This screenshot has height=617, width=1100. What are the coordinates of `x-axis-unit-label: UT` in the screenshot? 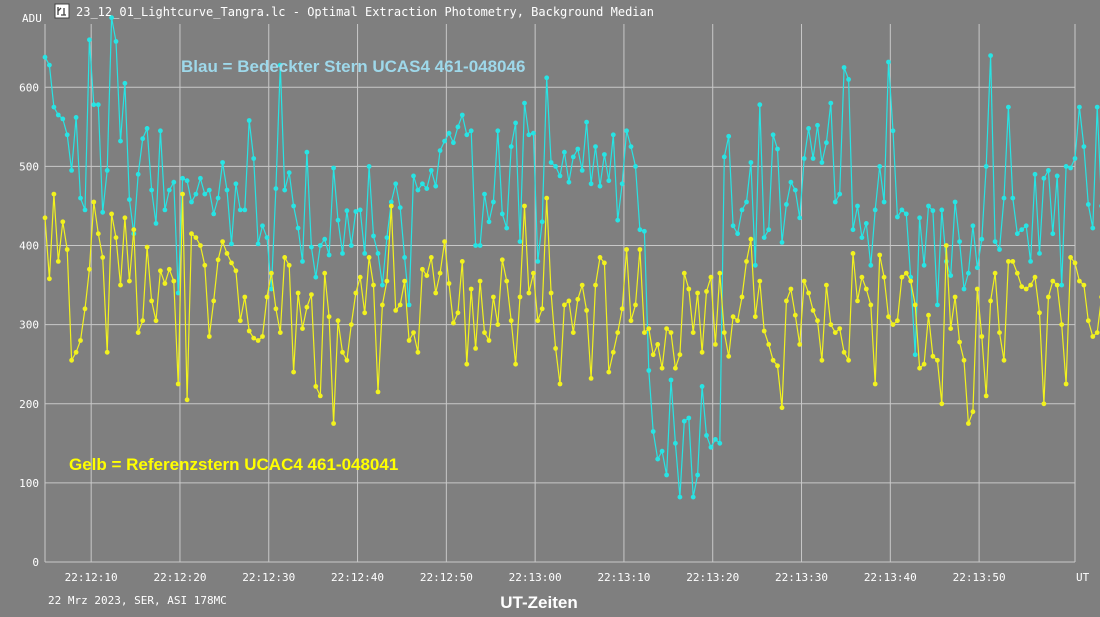 It's located at (1083, 577).